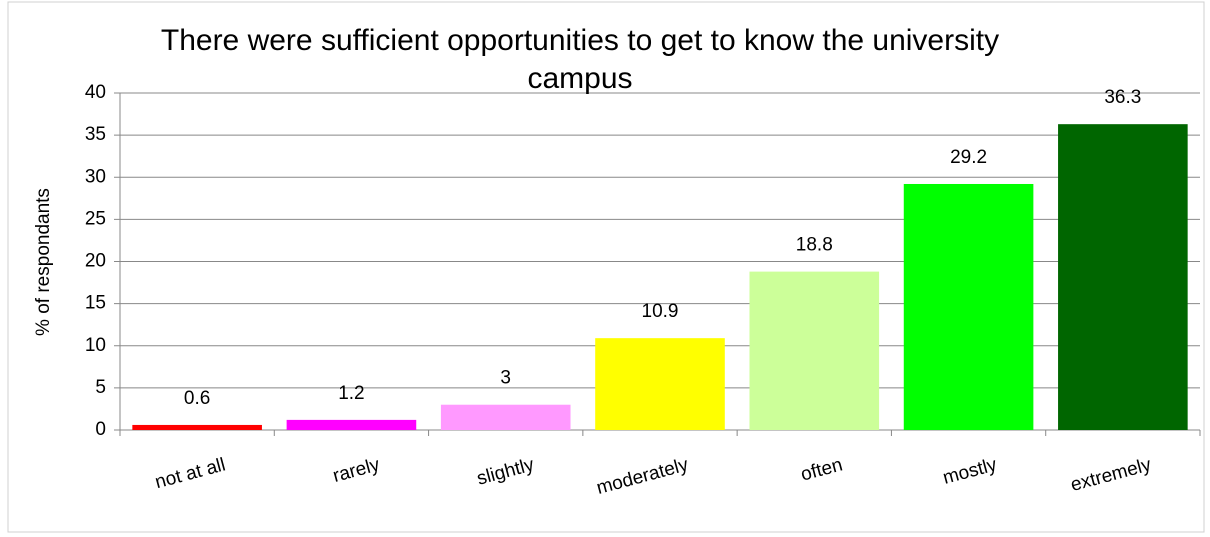  What do you see at coordinates (351, 393) in the screenshot?
I see `data-label: 1.2` at bounding box center [351, 393].